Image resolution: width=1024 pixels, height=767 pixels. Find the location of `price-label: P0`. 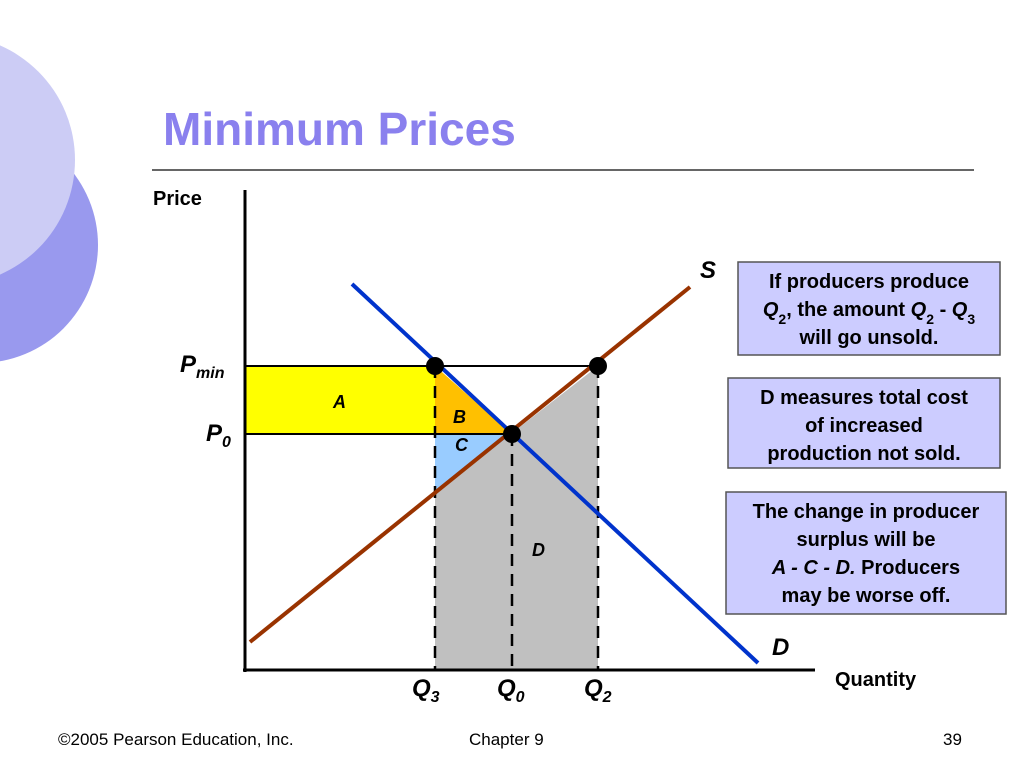

price-label: P0 is located at coordinates (218, 435).